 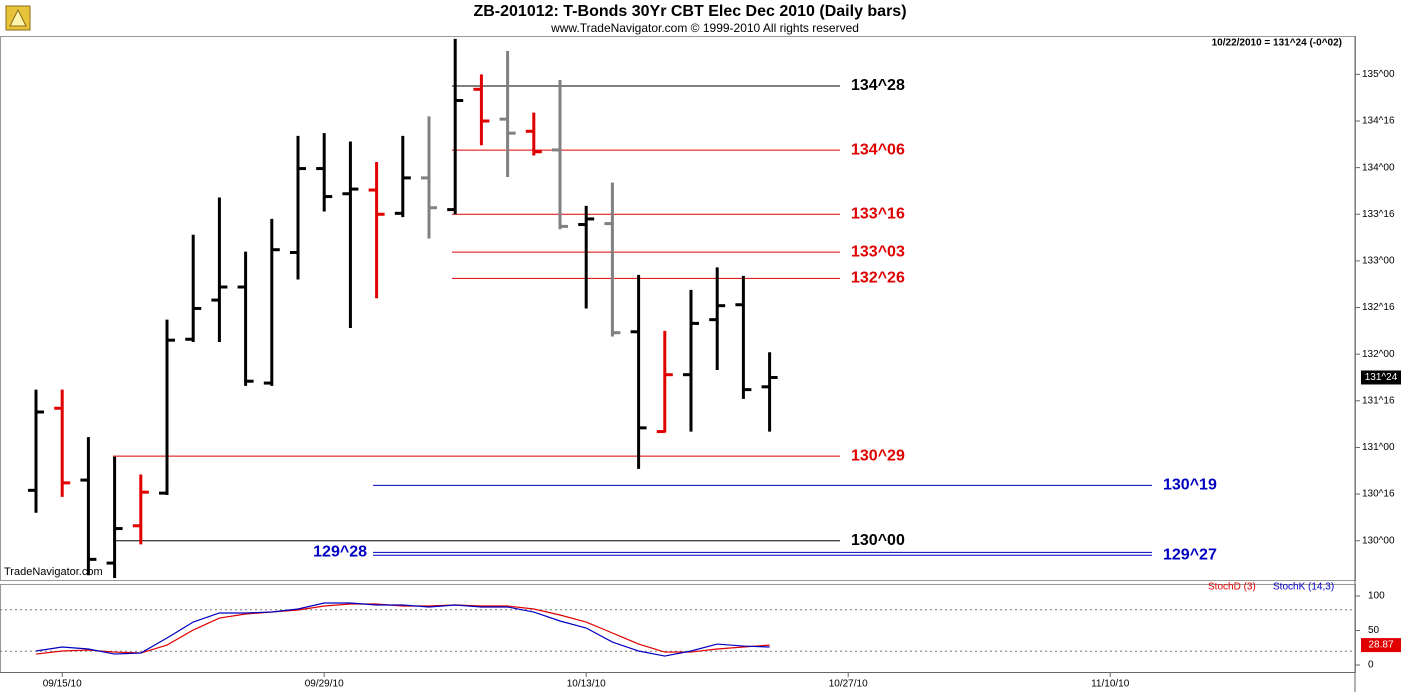 I want to click on y-tick-label: 133^00, so click(x=1378, y=261).